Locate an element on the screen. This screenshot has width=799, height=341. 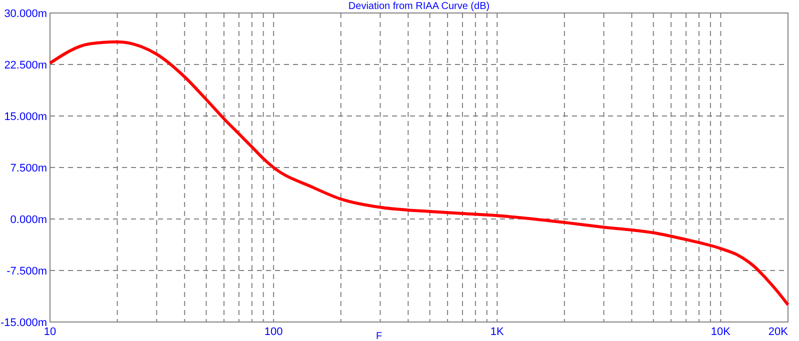
x-tick-label: 1K is located at coordinates (497, 332).